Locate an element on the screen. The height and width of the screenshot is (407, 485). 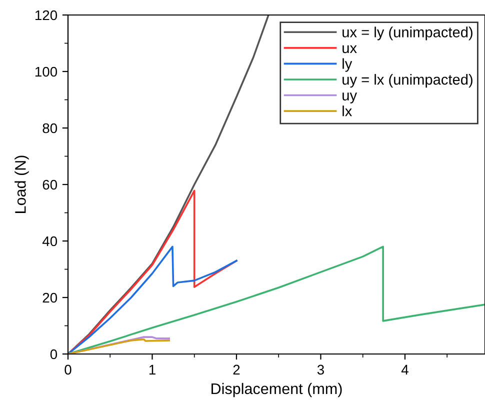
y-axis-title: Load (N) is located at coordinates (21, 184).